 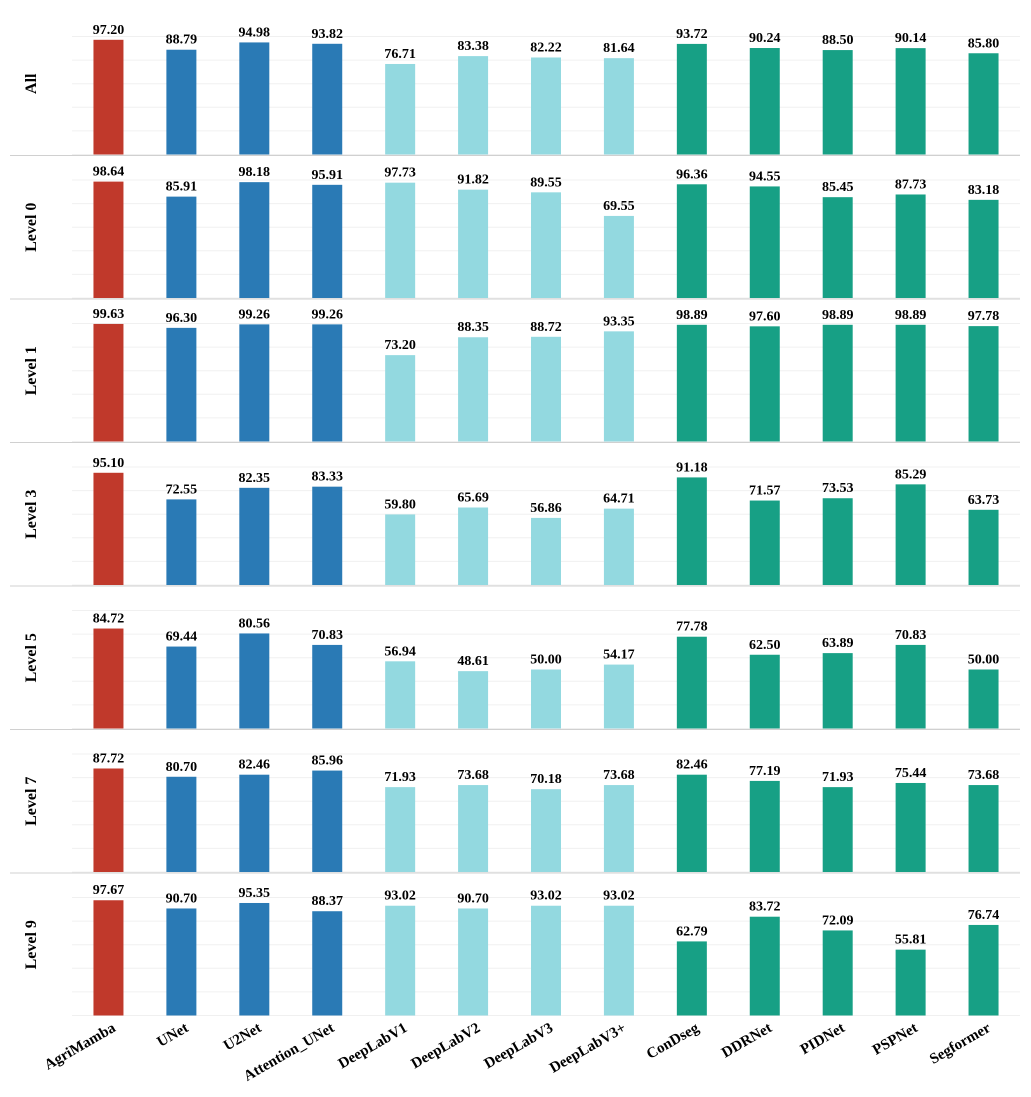 What do you see at coordinates (619, 321) in the screenshot?
I see `value-label: 93.35` at bounding box center [619, 321].